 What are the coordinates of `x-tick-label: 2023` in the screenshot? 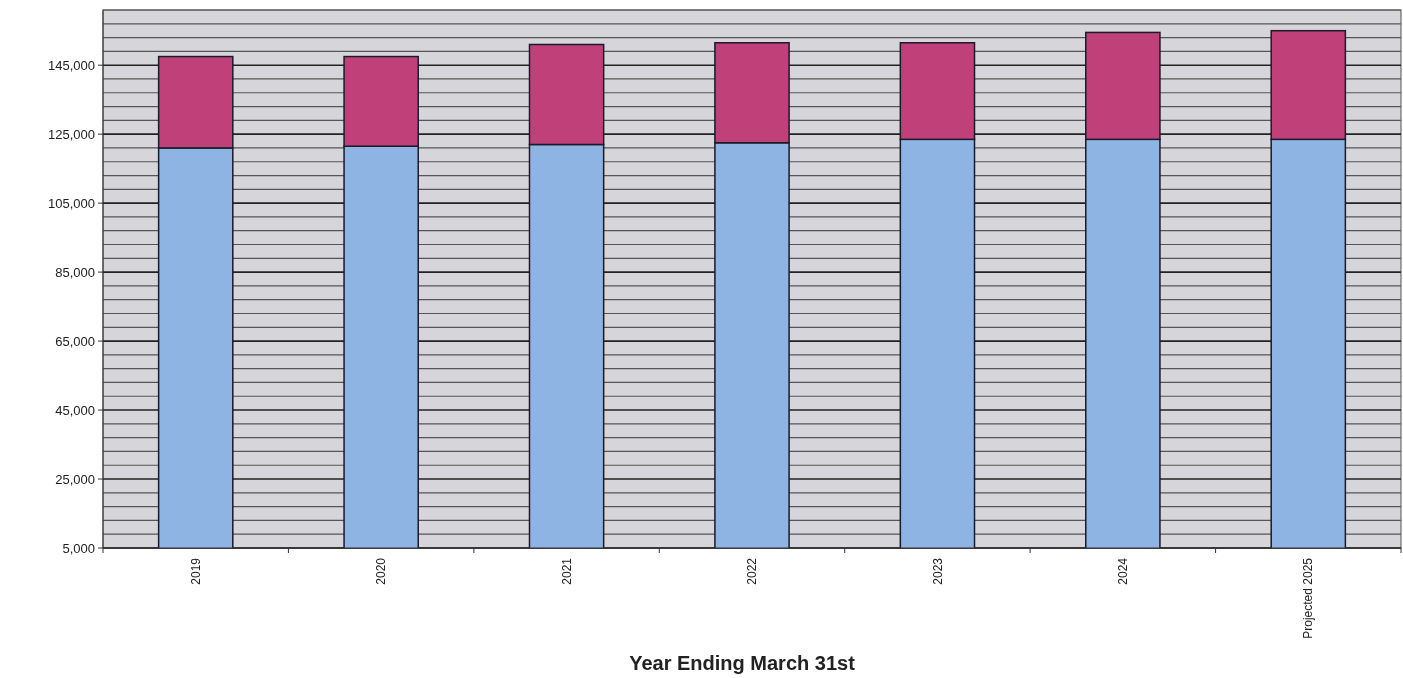 It's located at (937, 571).